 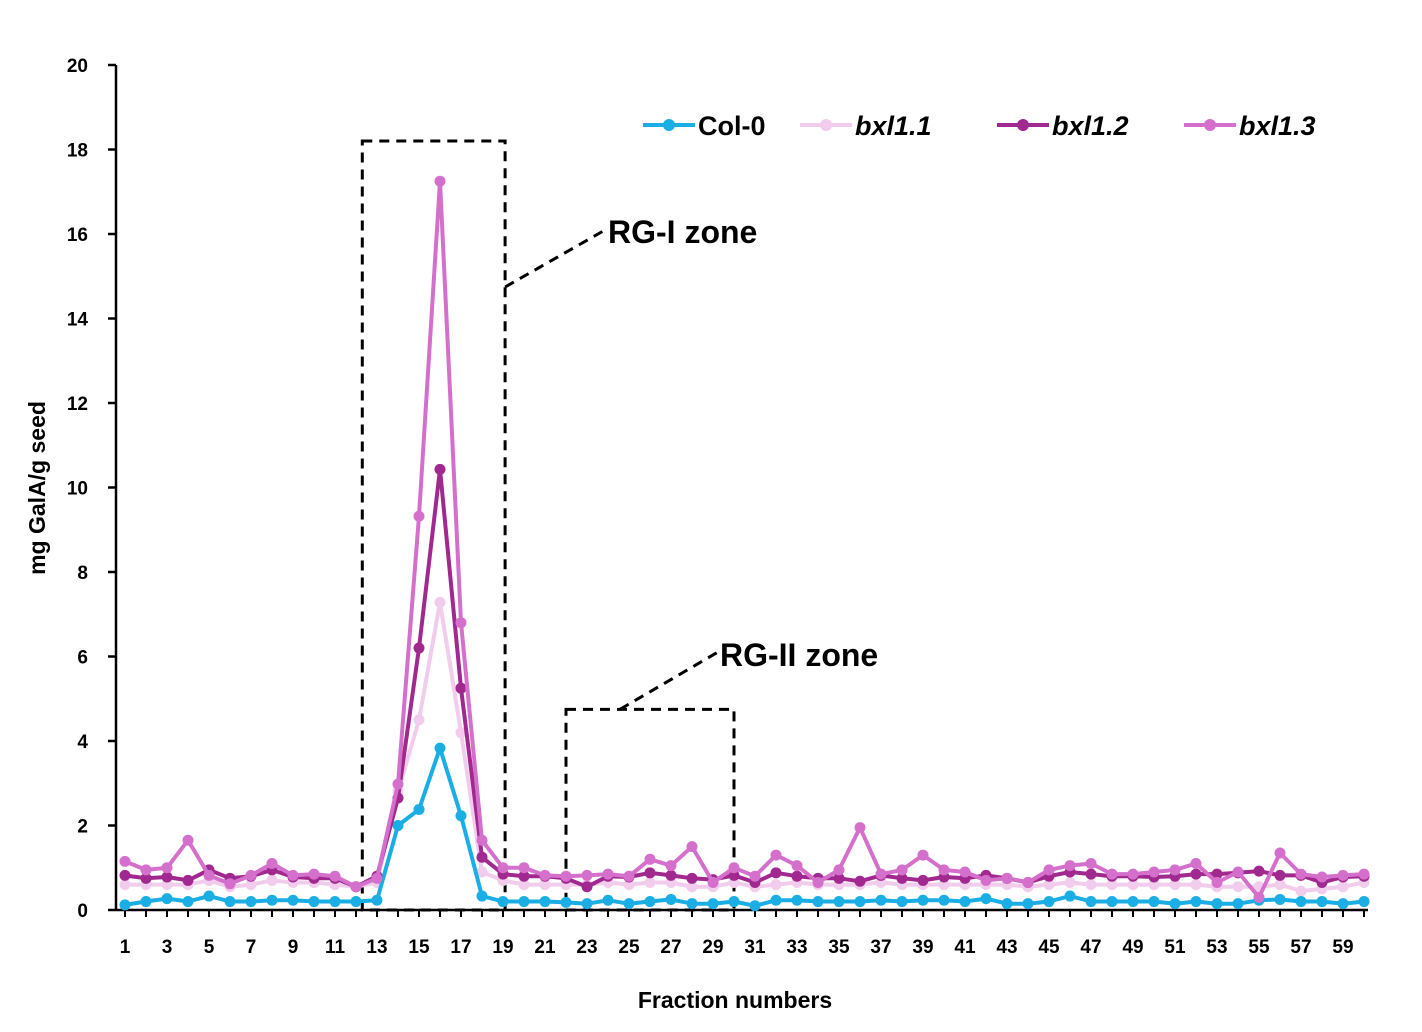 I want to click on legend-label: bxl1.2, so click(x=1090, y=126).